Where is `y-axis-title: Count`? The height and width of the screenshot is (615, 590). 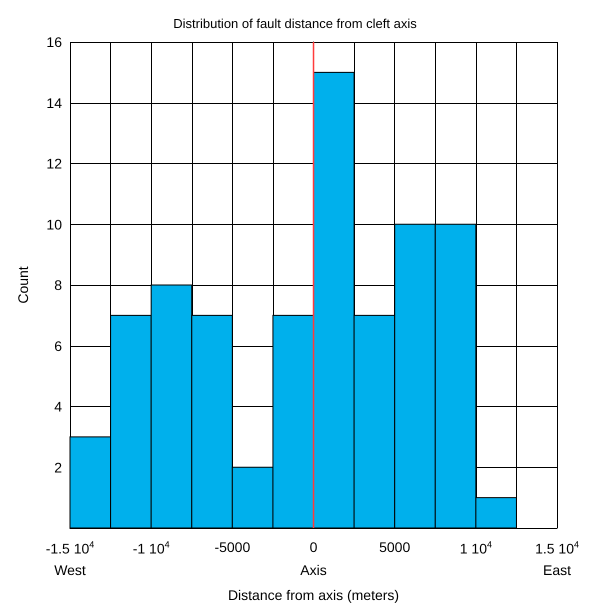
y-axis-title: Count is located at coordinates (23, 285).